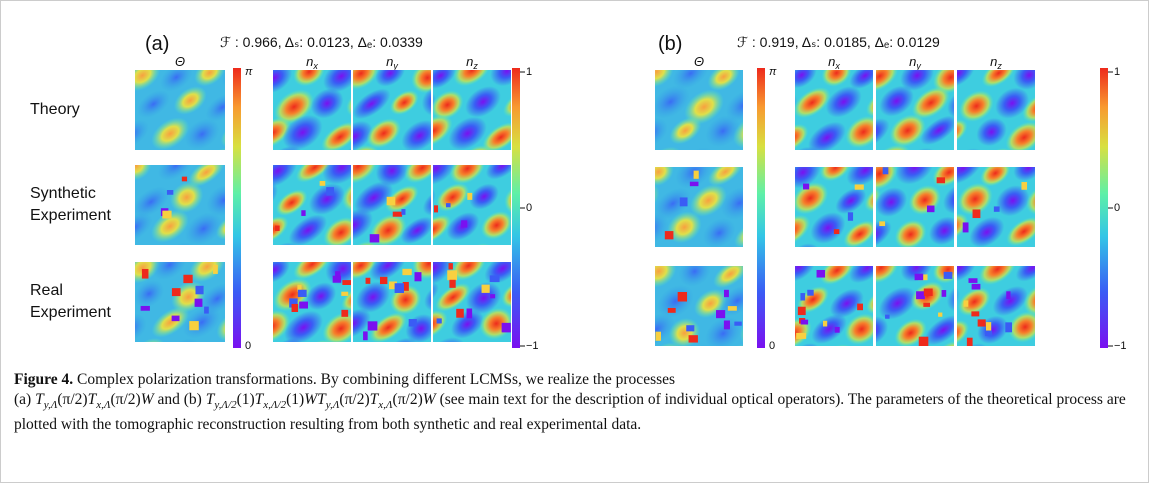  I want to click on column-header: nz, so click(996, 62).